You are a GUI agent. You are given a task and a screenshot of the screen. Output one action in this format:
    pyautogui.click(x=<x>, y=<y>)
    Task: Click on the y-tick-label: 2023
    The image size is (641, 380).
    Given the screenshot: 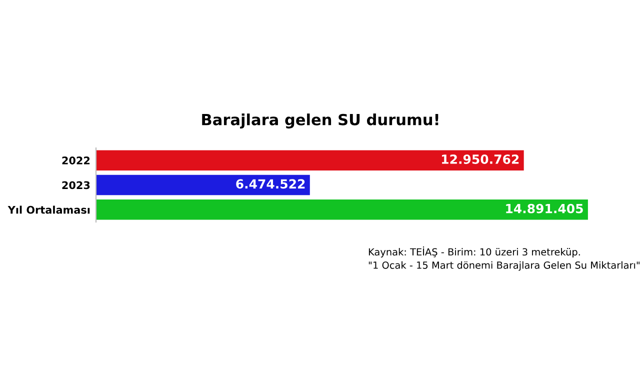 What is the action you would take?
    pyautogui.click(x=76, y=185)
    